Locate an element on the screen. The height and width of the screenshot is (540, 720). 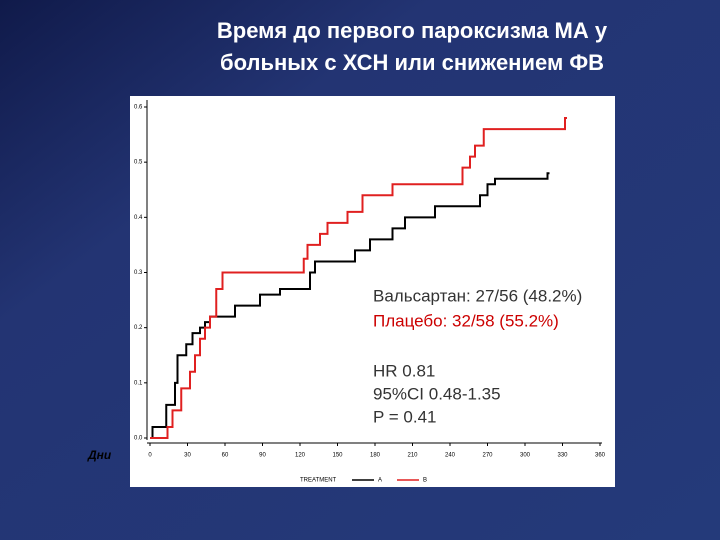
y-tick-label: 0.1 is located at coordinates (138, 383).